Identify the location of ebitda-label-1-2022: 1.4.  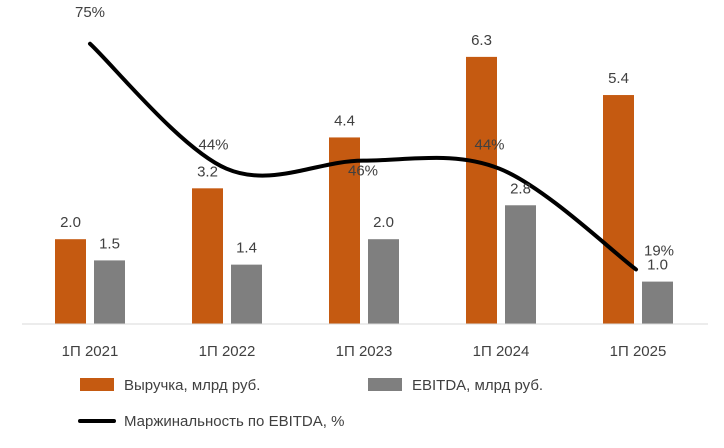
(246, 248).